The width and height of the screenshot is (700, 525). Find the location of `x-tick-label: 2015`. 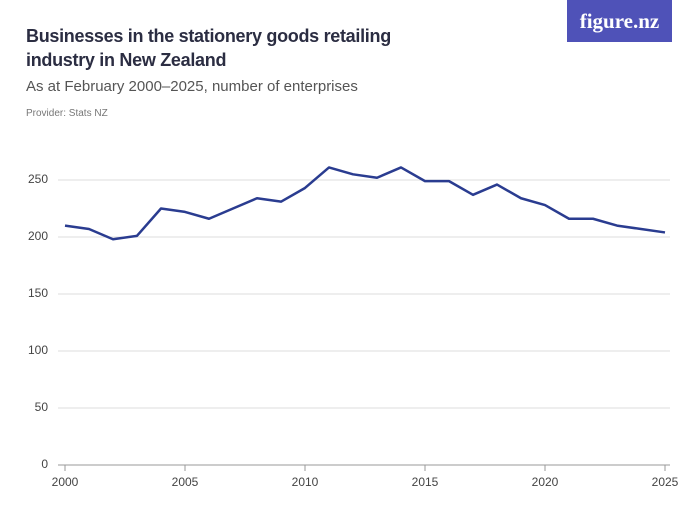

x-tick-label: 2015 is located at coordinates (425, 482).